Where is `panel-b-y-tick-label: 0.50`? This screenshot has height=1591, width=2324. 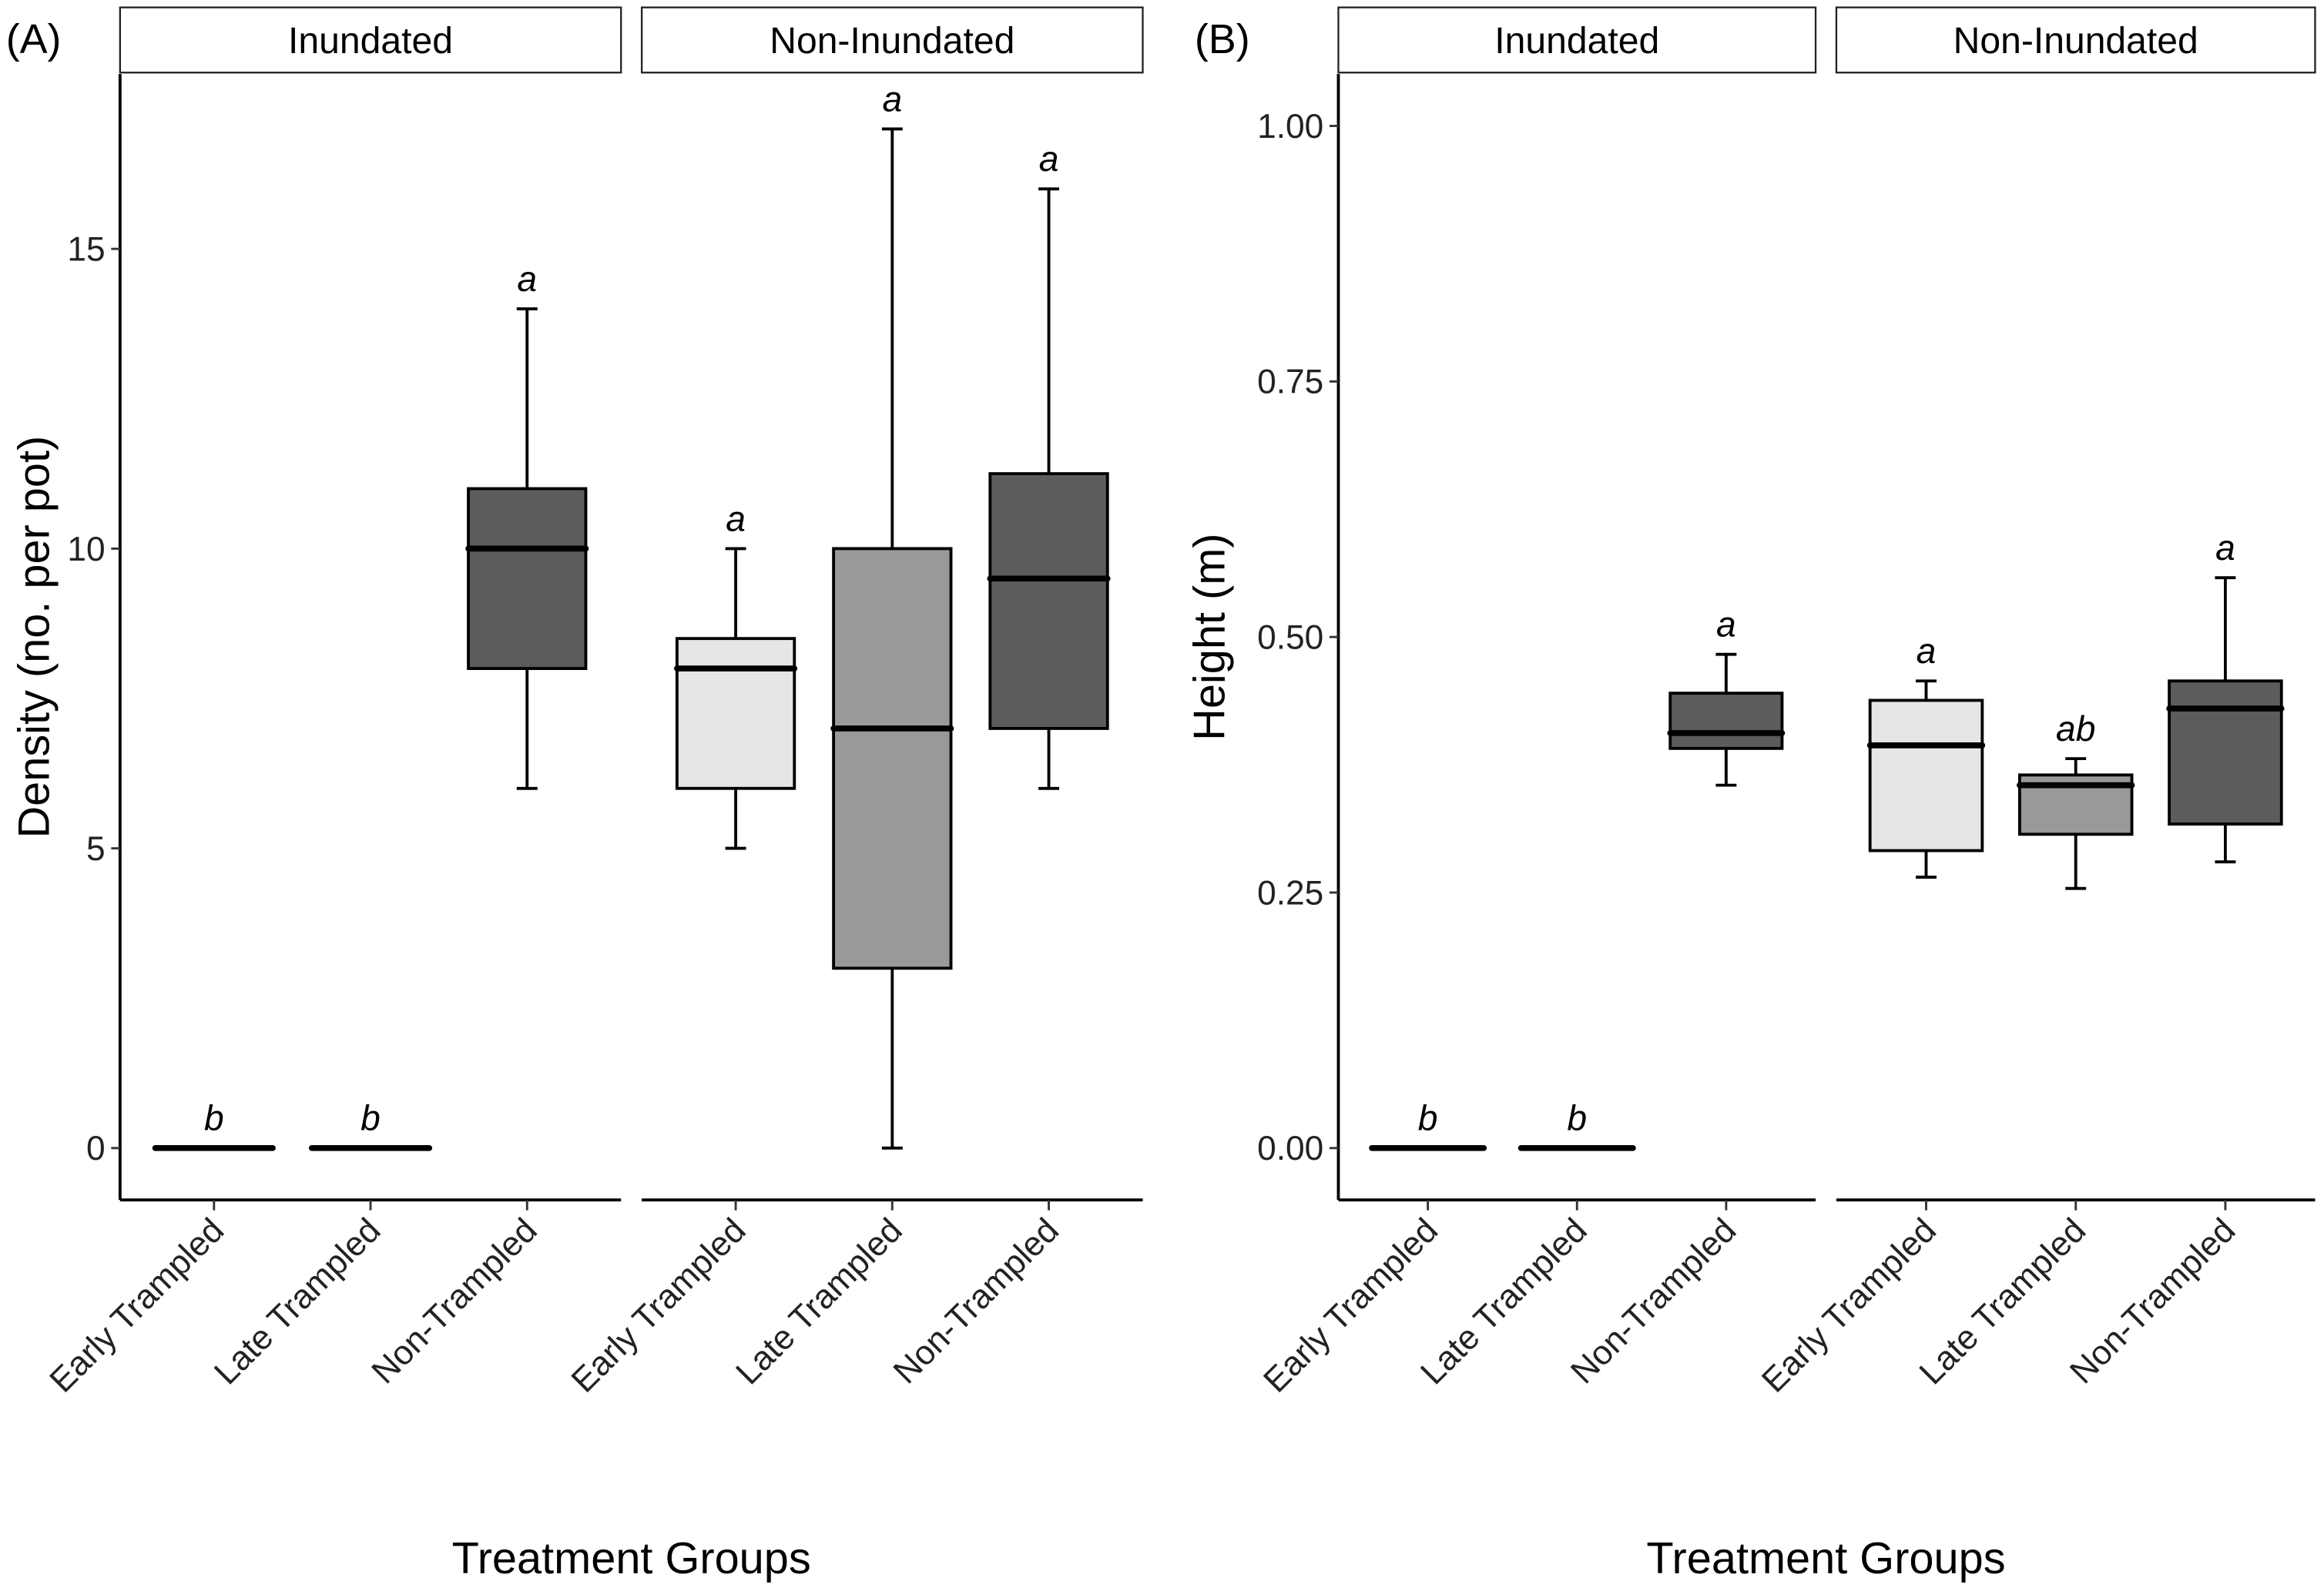 panel-b-y-tick-label: 0.50 is located at coordinates (1290, 638).